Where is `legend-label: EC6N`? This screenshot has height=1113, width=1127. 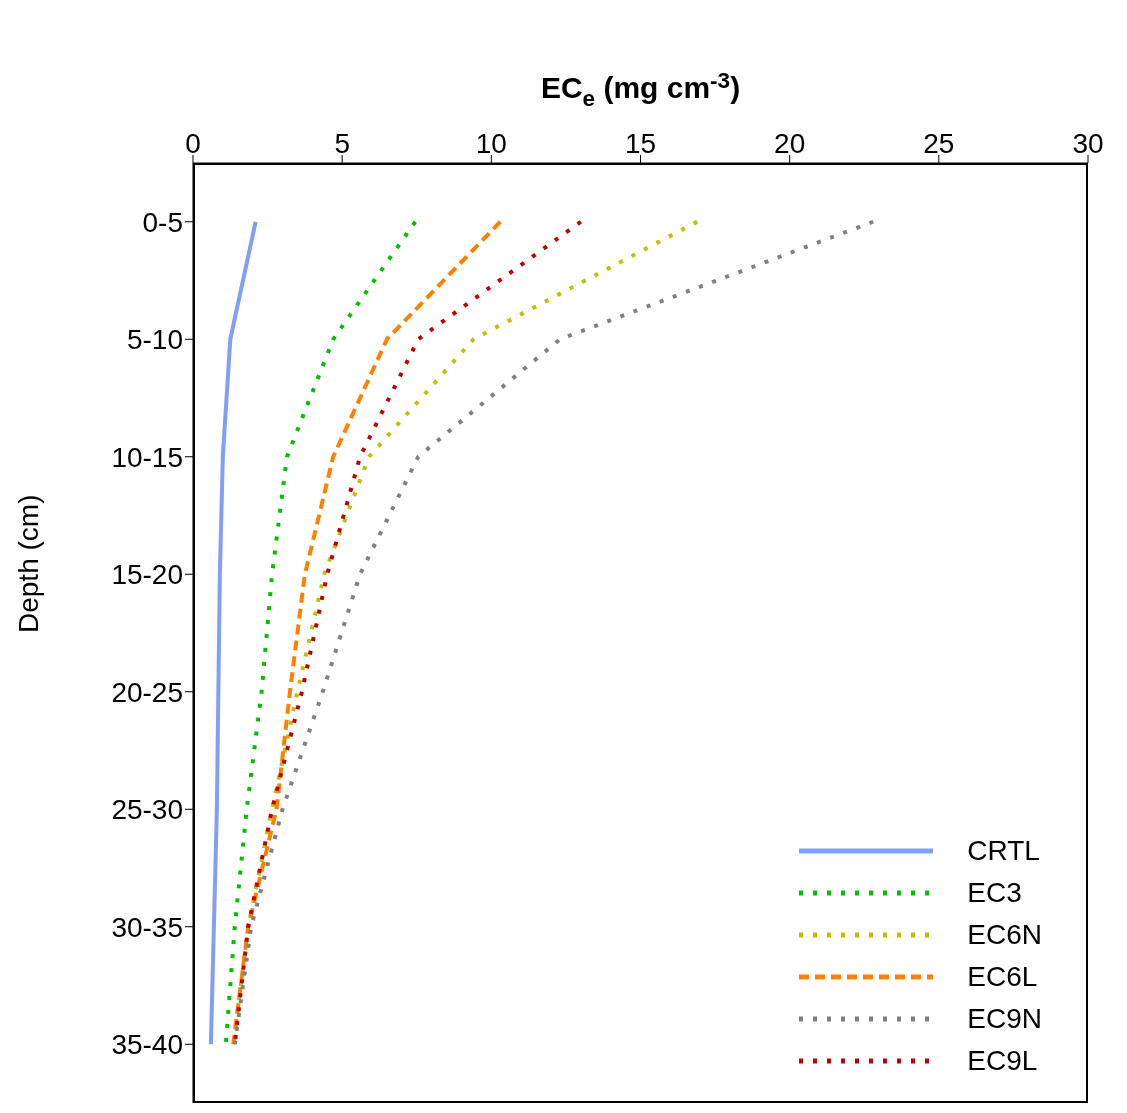
legend-label: EC6N is located at coordinates (1004, 935).